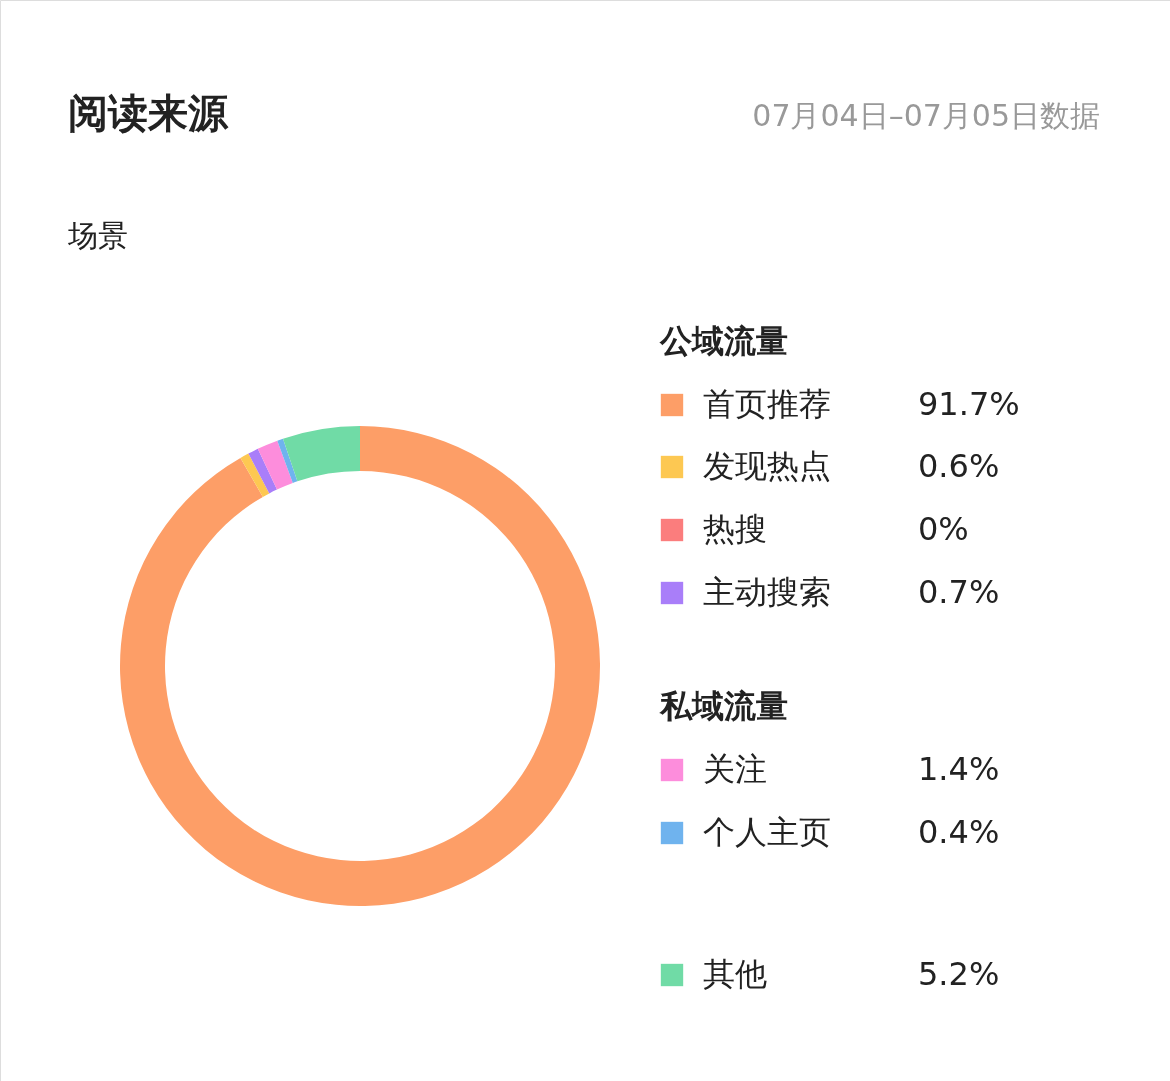  I want to click on legend-label: 主动搜索, so click(767, 592).